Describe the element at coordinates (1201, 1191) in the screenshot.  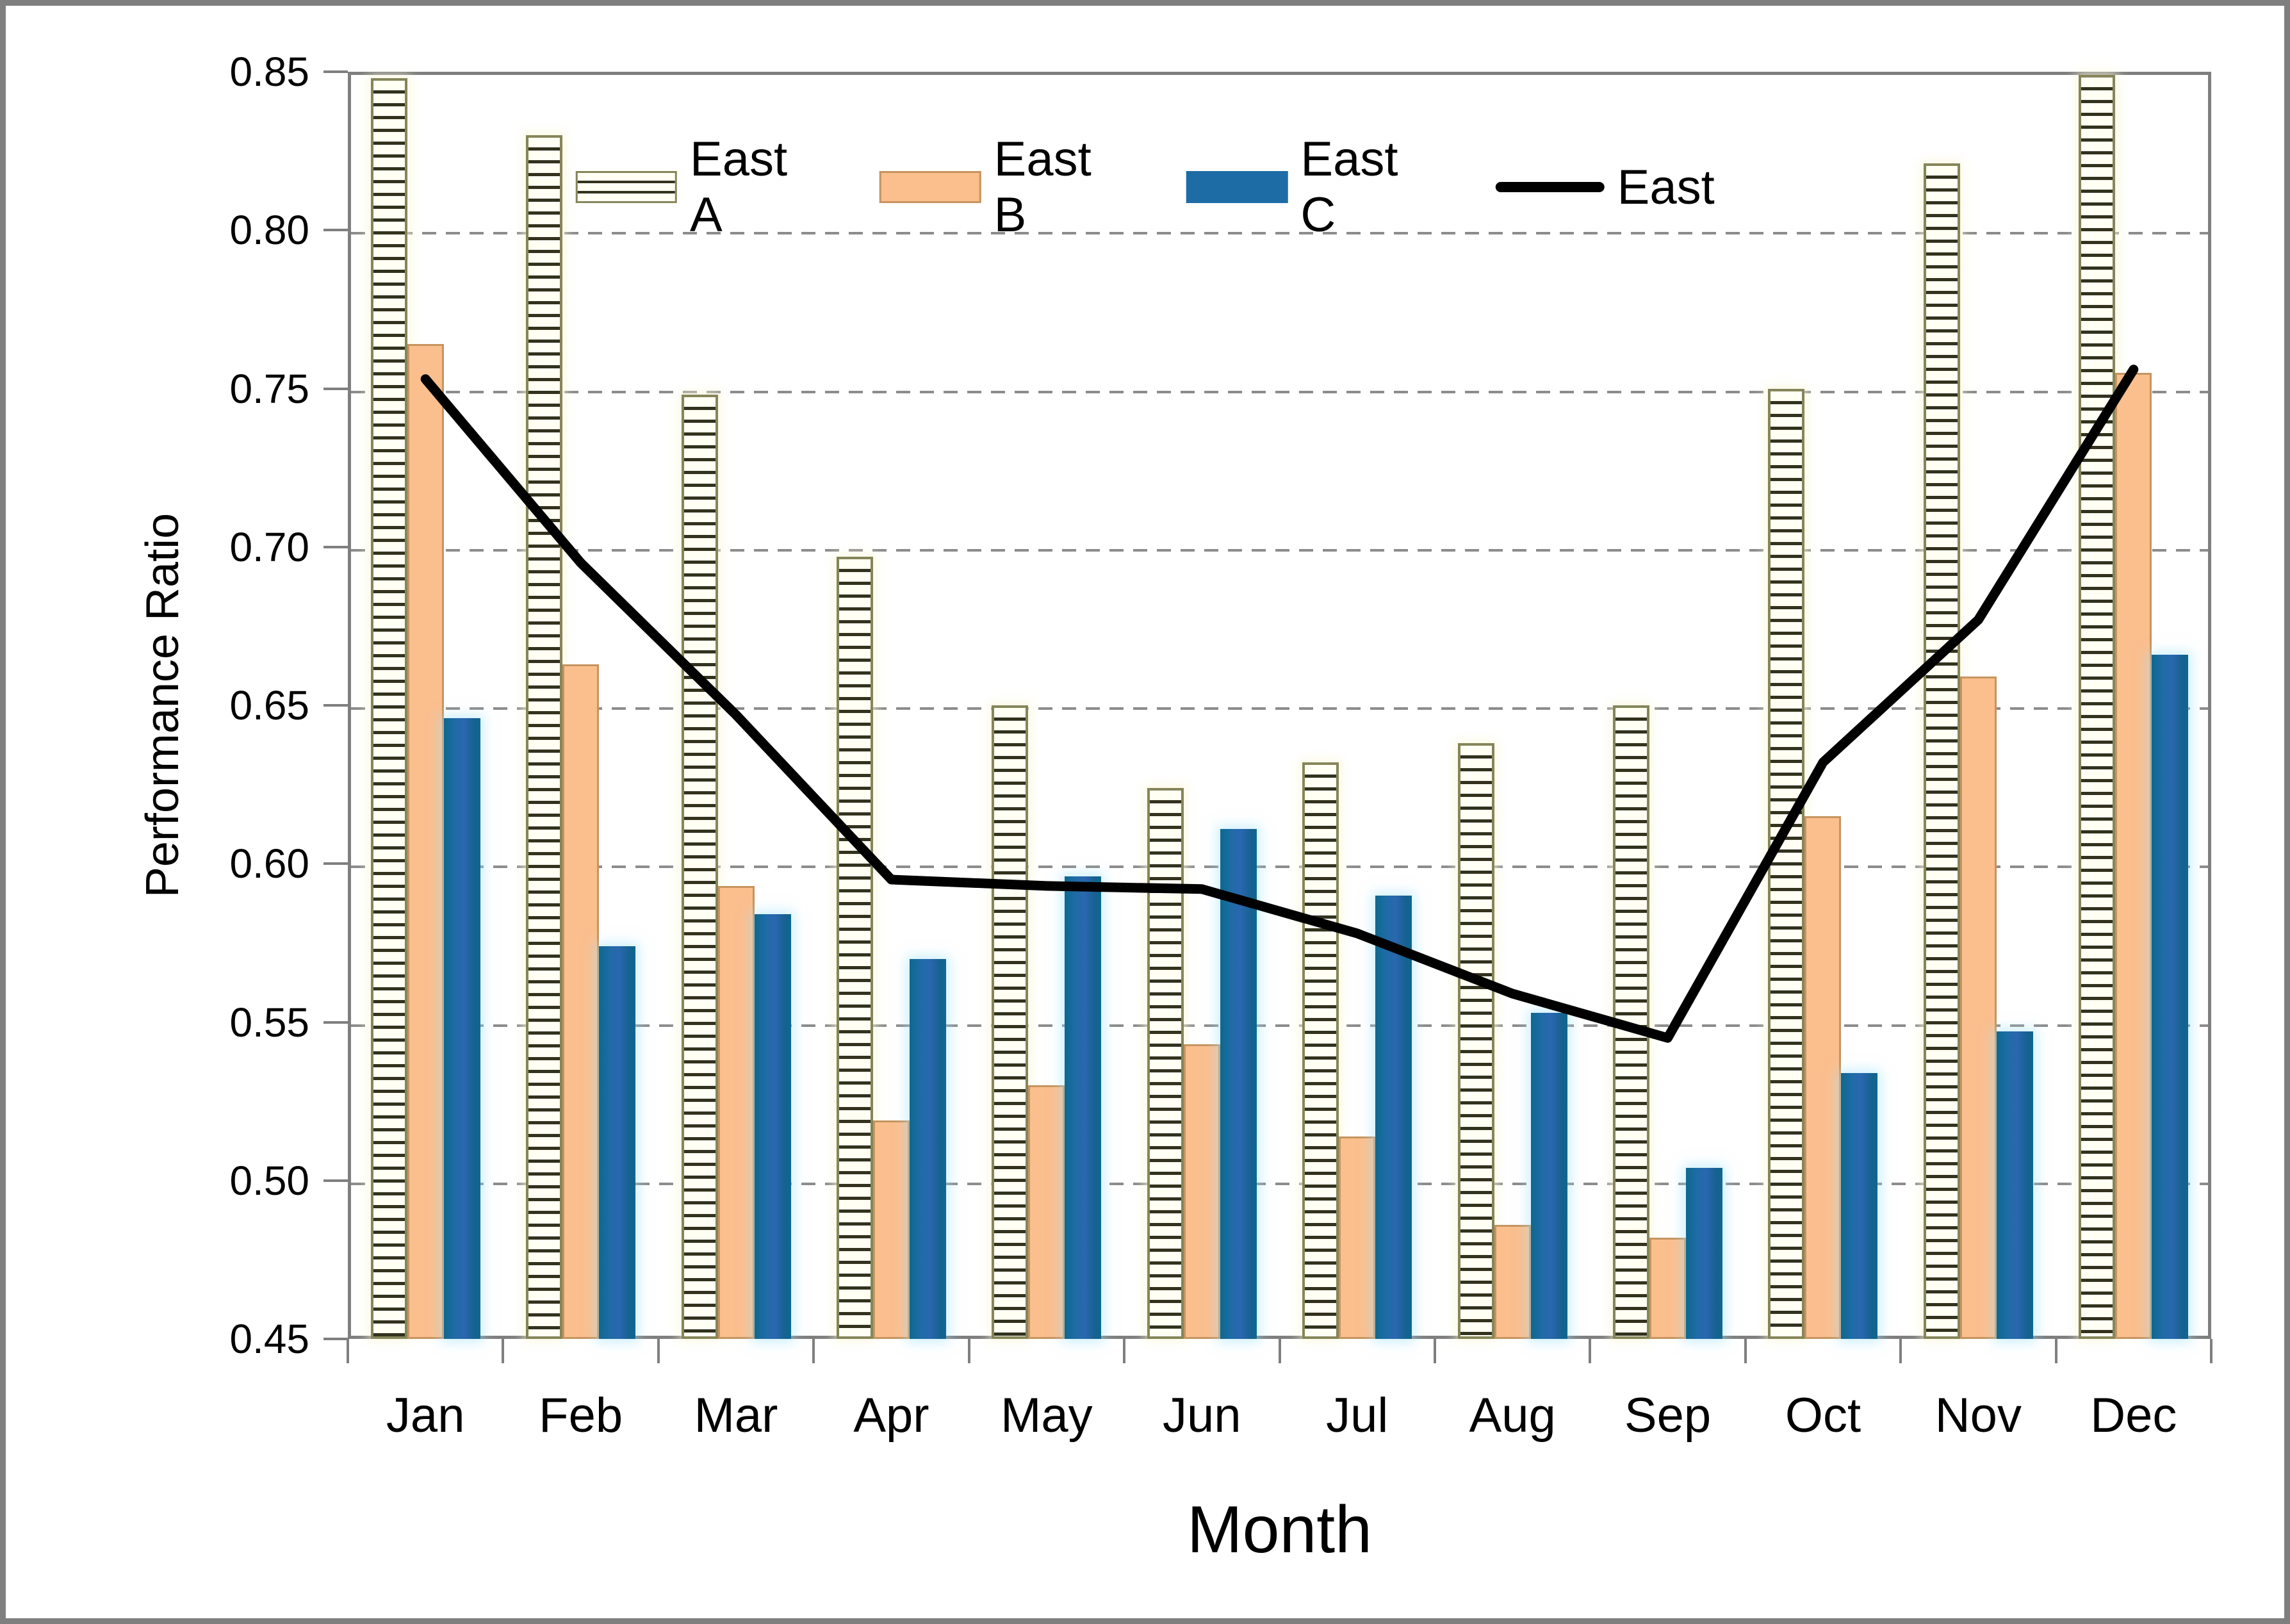
I see `bar-east-b-jun` at that location.